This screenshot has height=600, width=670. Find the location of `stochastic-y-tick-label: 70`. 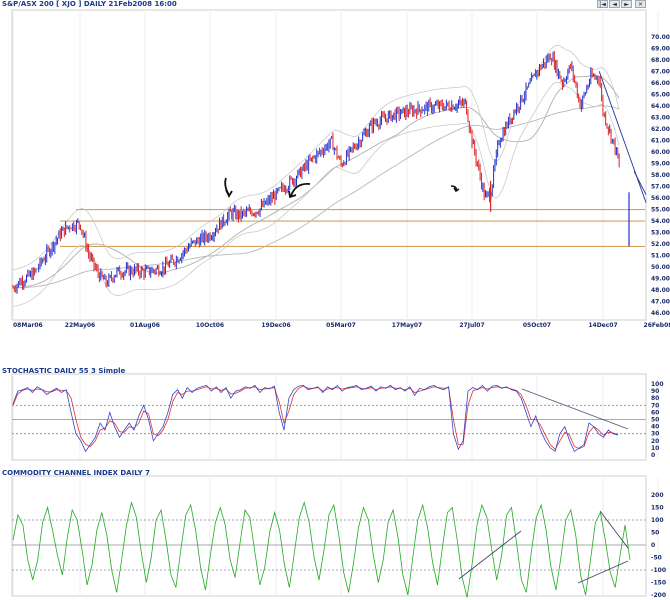

stochastic-y-tick-label: 70 is located at coordinates (655, 405).